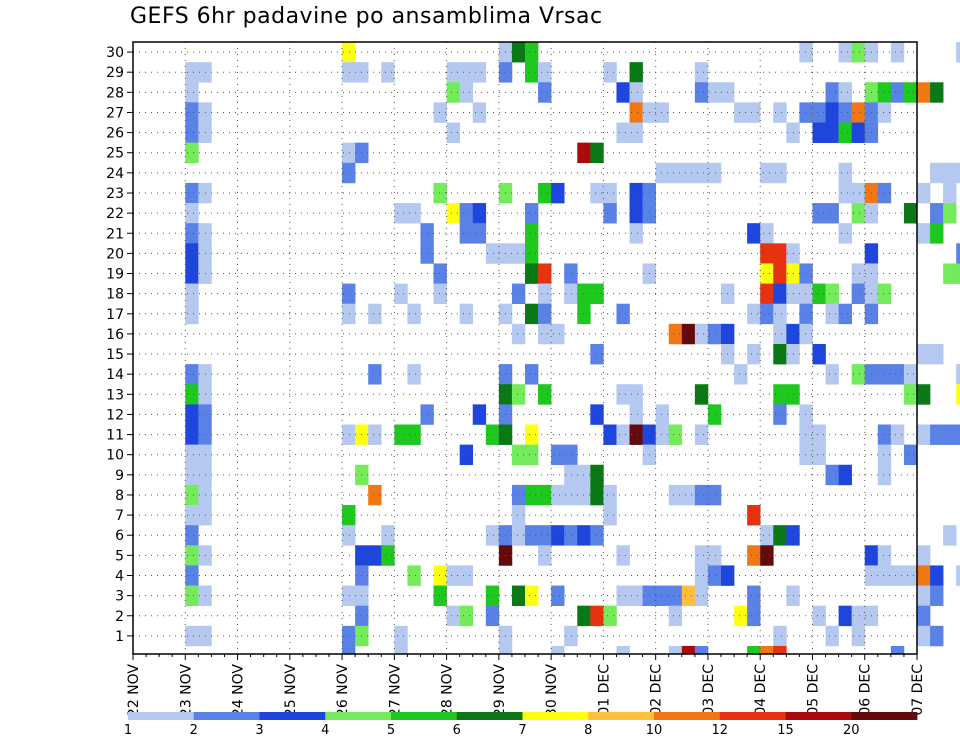 The width and height of the screenshot is (960, 742). Describe the element at coordinates (115, 113) in the screenshot. I see `y-tick-label: 27` at that location.